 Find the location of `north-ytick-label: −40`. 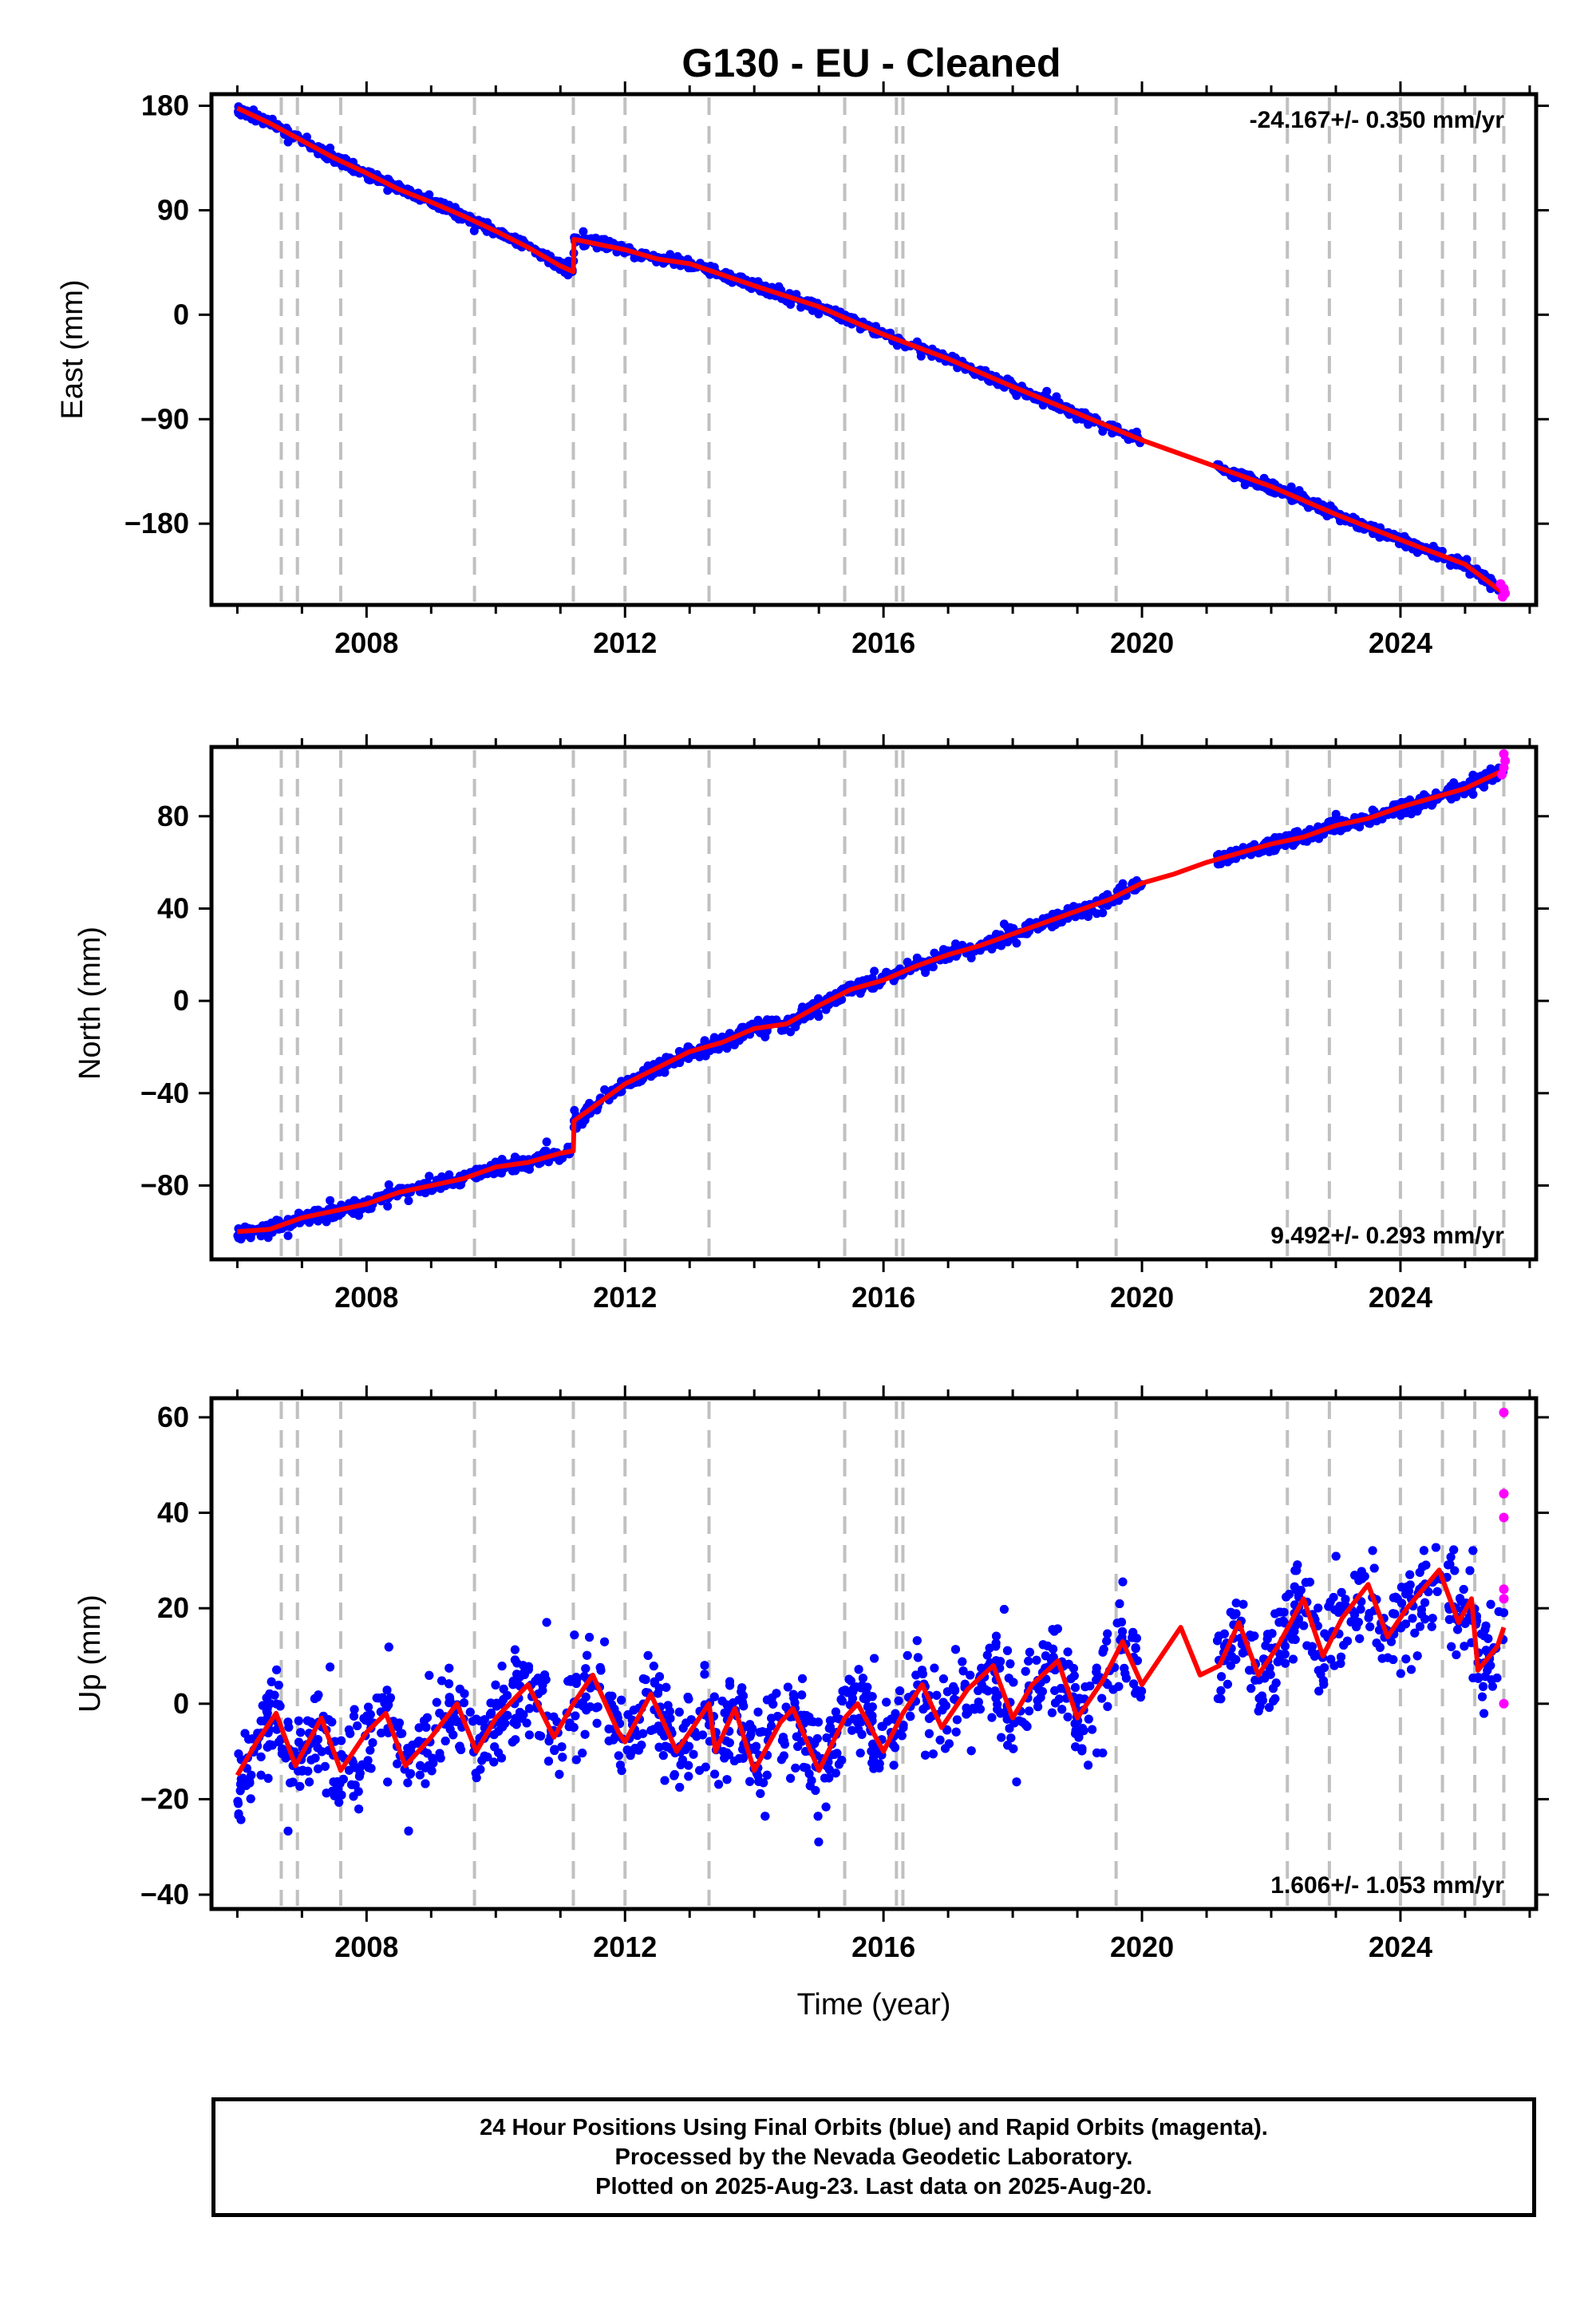

north-ytick-label: −40 is located at coordinates (164, 1093).